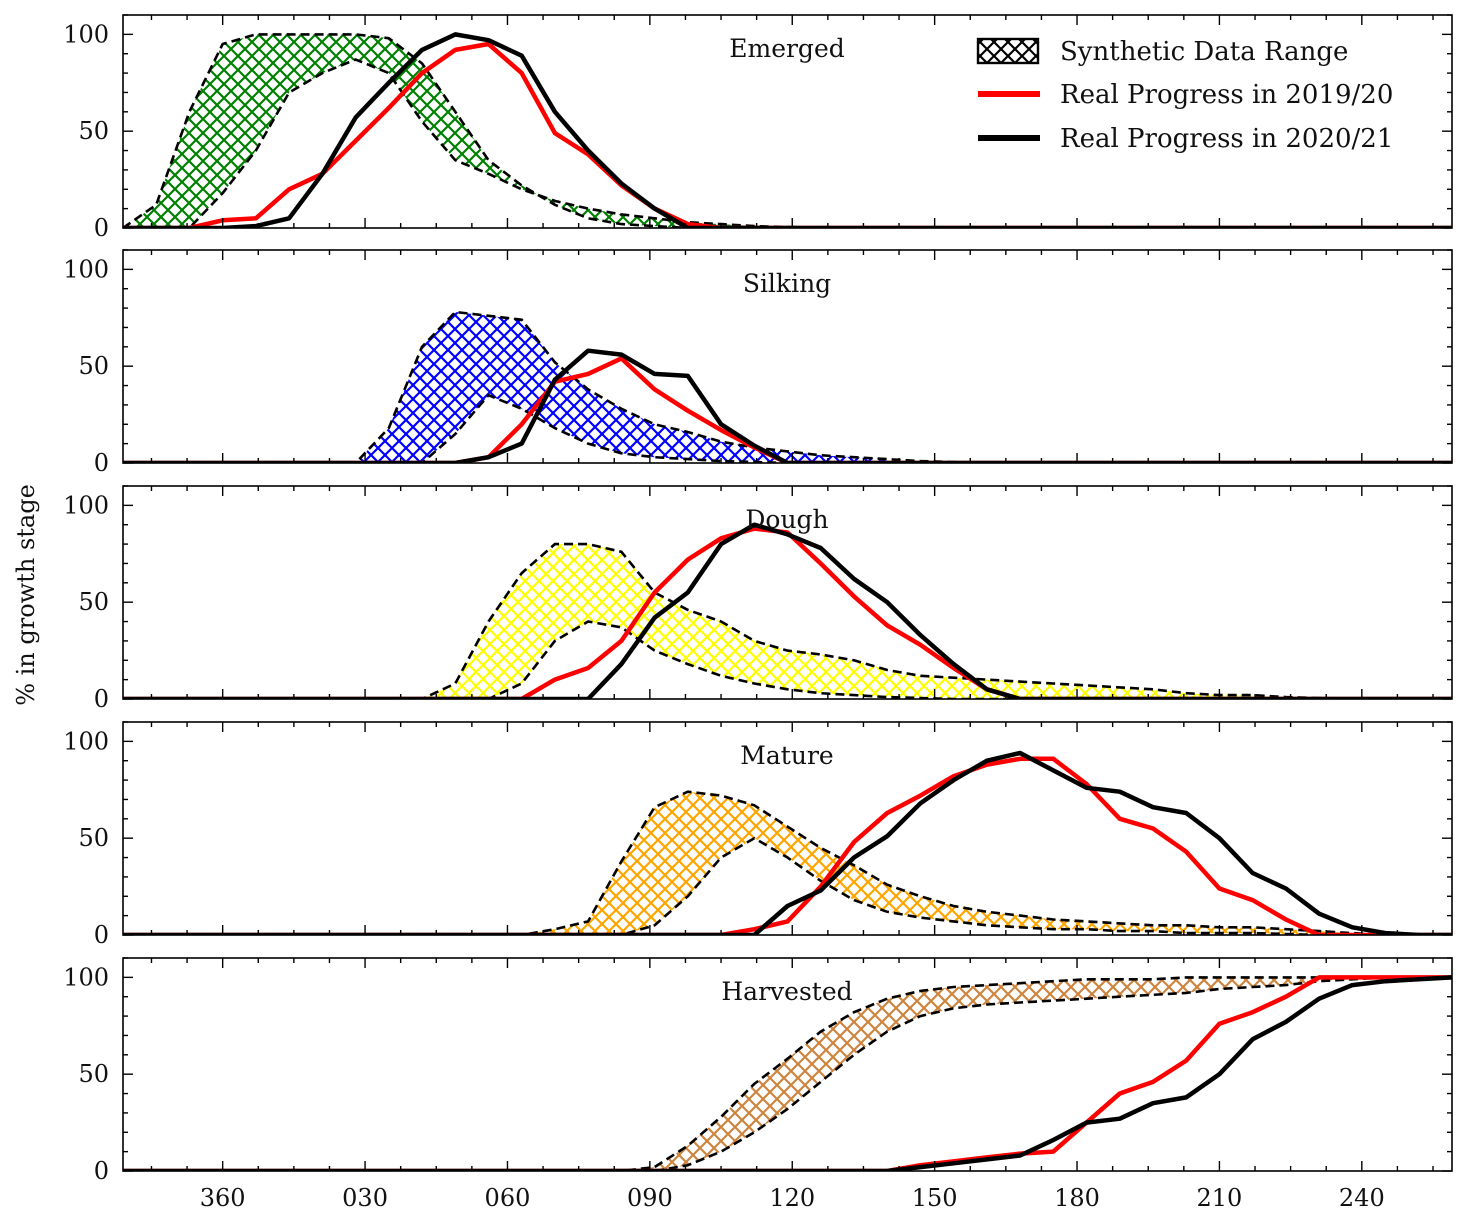 The image size is (1467, 1227). Describe the element at coordinates (508, 1198) in the screenshot. I see `x-tick-label: 060` at that location.